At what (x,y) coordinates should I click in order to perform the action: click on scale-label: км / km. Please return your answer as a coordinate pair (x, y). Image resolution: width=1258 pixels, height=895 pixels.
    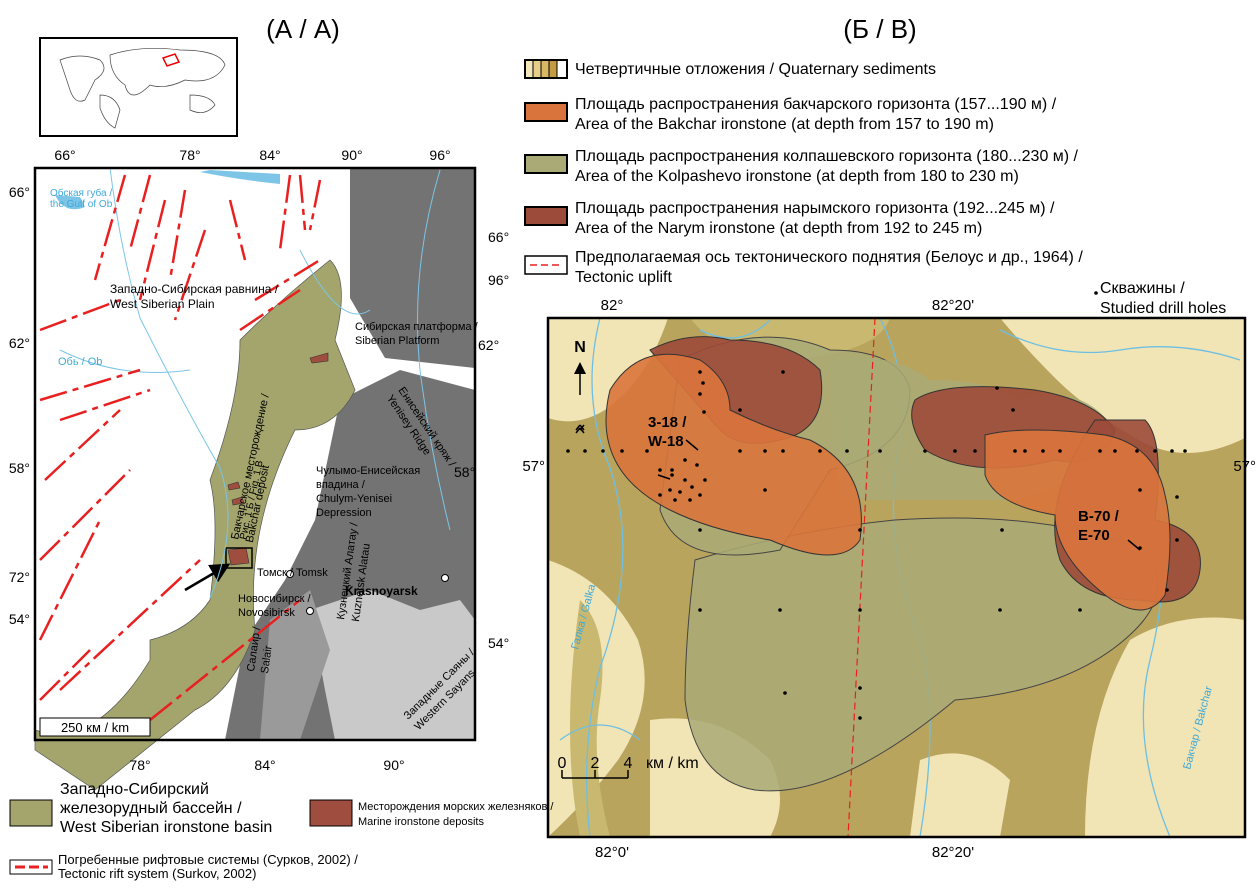
    Looking at the image, I should click on (672, 763).